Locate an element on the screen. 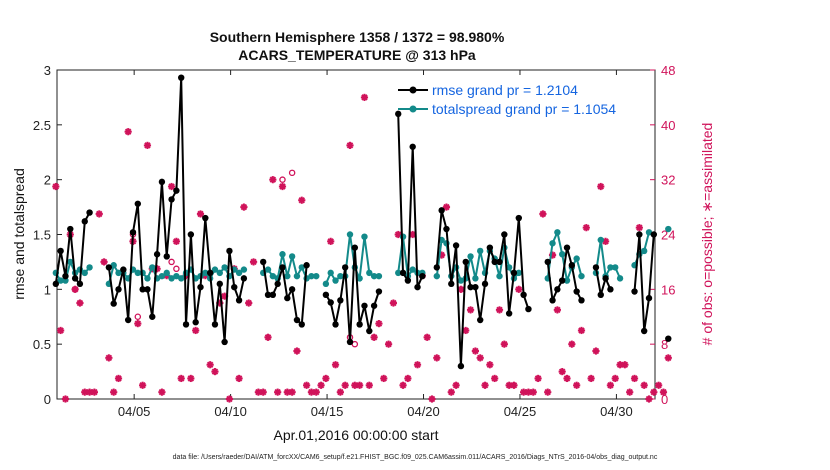 This screenshot has height=470, width=830. legend-spread-label: totalspread grand pr = 1.1054 is located at coordinates (524, 109).